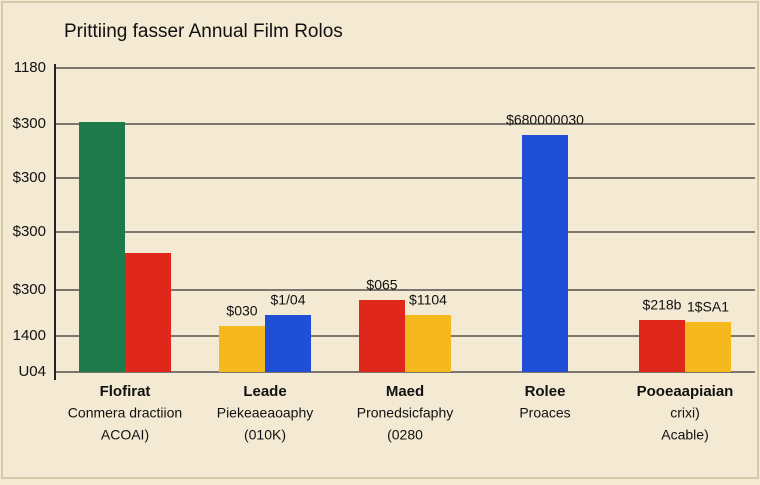 The height and width of the screenshot is (485, 760). Describe the element at coordinates (405, 413) in the screenshot. I see `x-tick-label: Pronedsicfaphy` at that location.